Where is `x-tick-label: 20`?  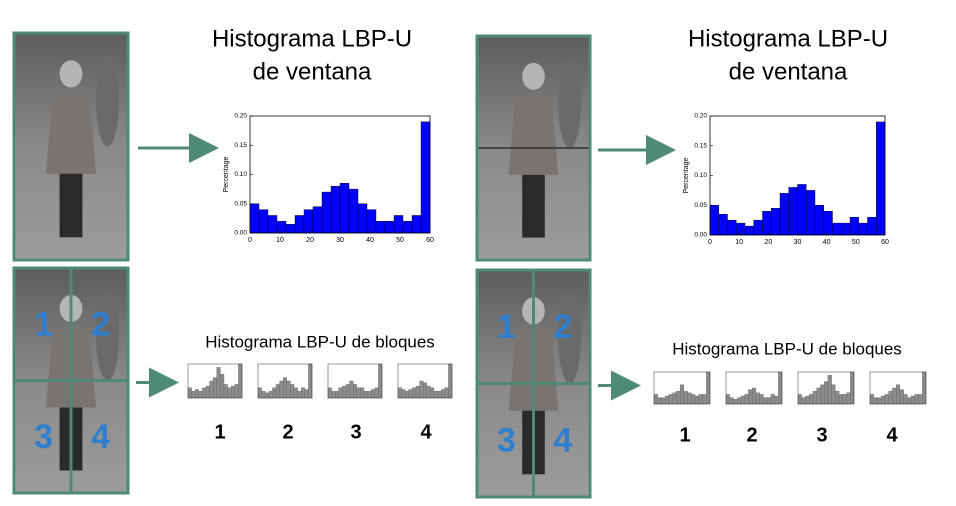 x-tick-label: 20 is located at coordinates (310, 240).